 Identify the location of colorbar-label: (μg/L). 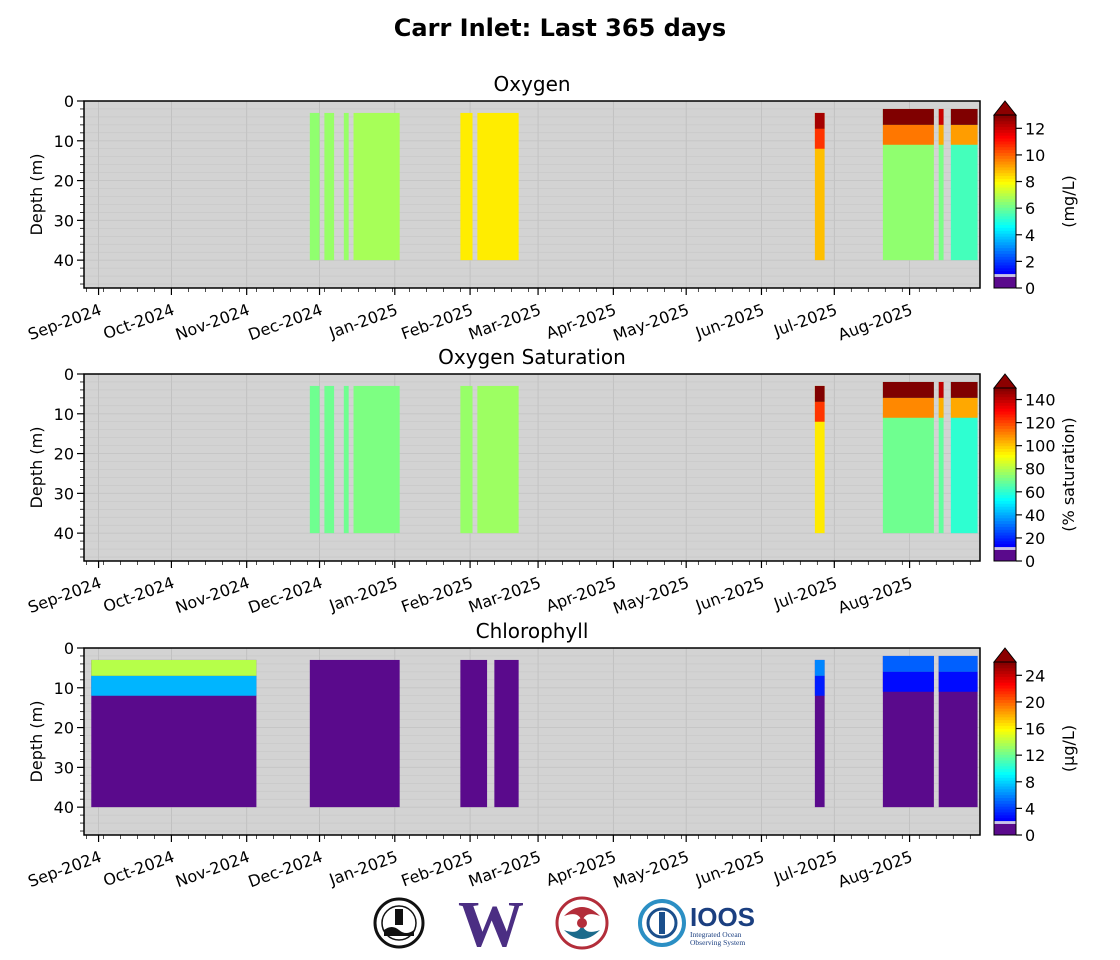
(1068, 748).